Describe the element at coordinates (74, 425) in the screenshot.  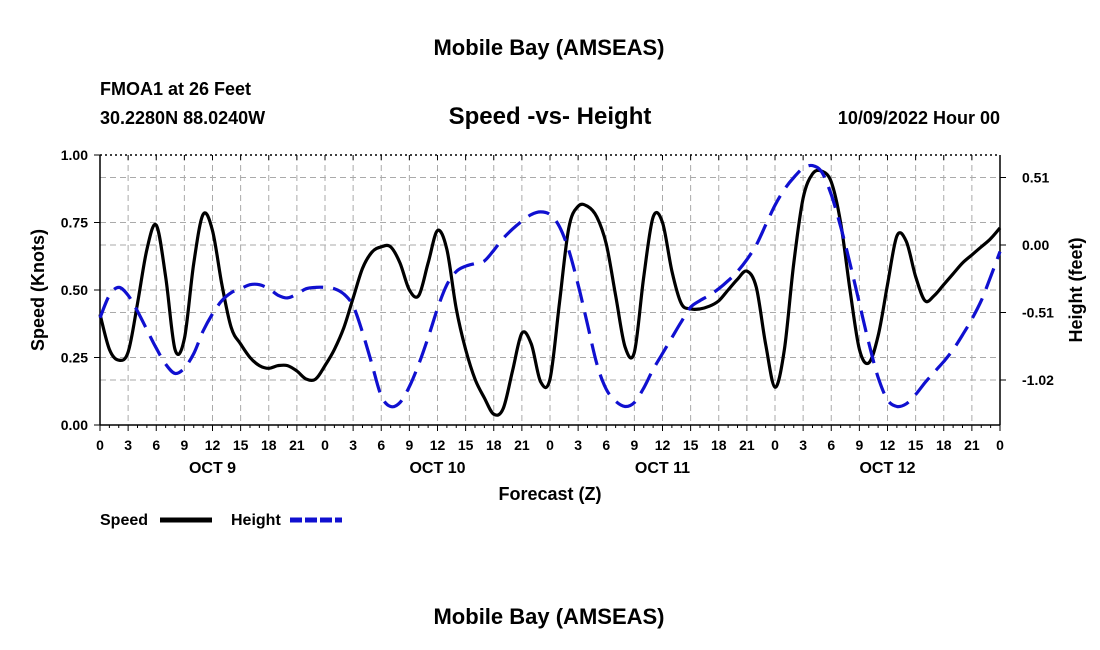
I see `y-left-tick-label: 0.00` at that location.